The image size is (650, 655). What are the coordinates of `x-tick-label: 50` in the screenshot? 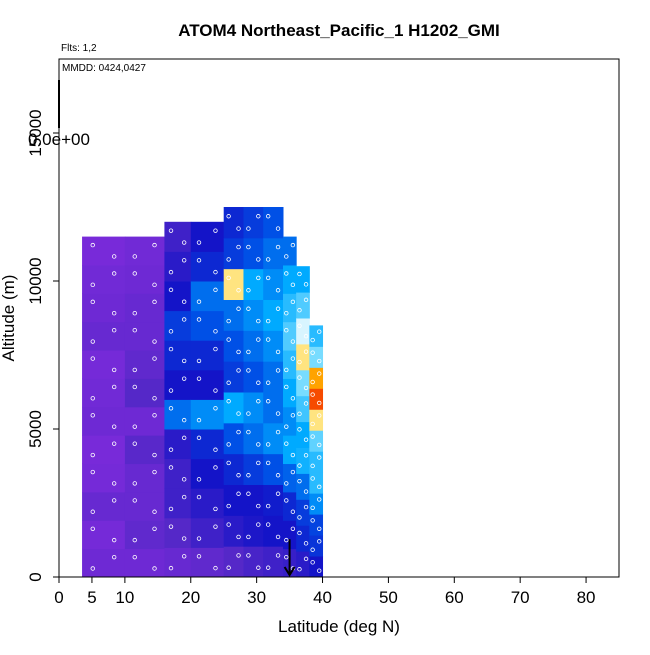 It's located at (388, 597).